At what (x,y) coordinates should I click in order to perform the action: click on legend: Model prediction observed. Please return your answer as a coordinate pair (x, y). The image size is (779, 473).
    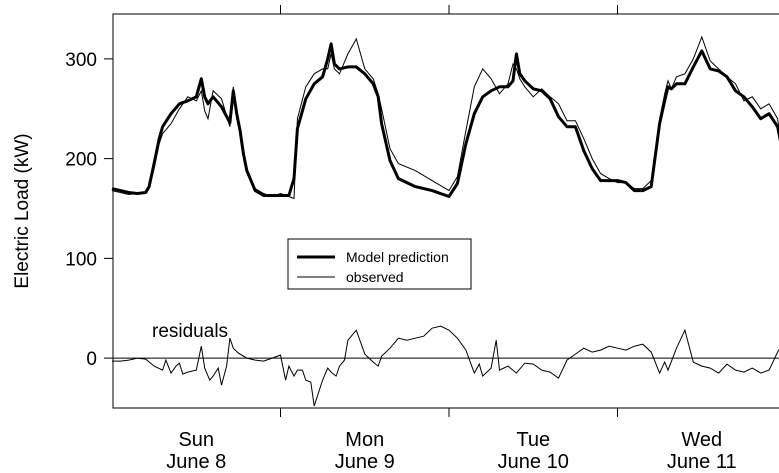
    Looking at the image, I should click on (379, 264).